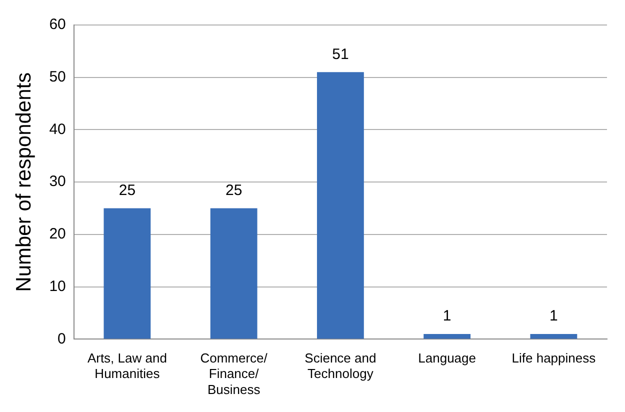  Describe the element at coordinates (340, 54) in the screenshot. I see `data-label: 51` at that location.